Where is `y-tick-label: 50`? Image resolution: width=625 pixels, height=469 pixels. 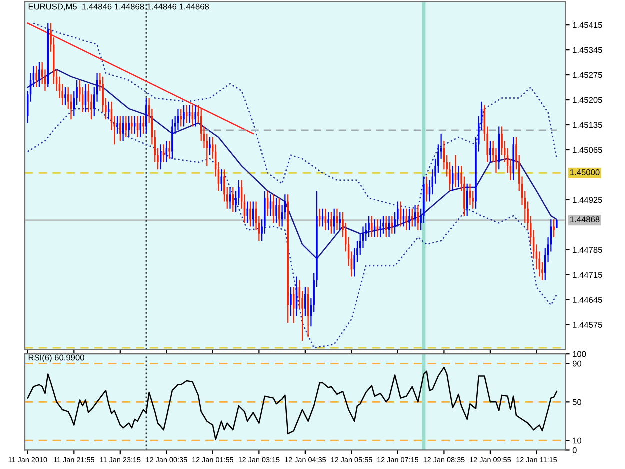
y-tick-label: 50 is located at coordinates (577, 402).